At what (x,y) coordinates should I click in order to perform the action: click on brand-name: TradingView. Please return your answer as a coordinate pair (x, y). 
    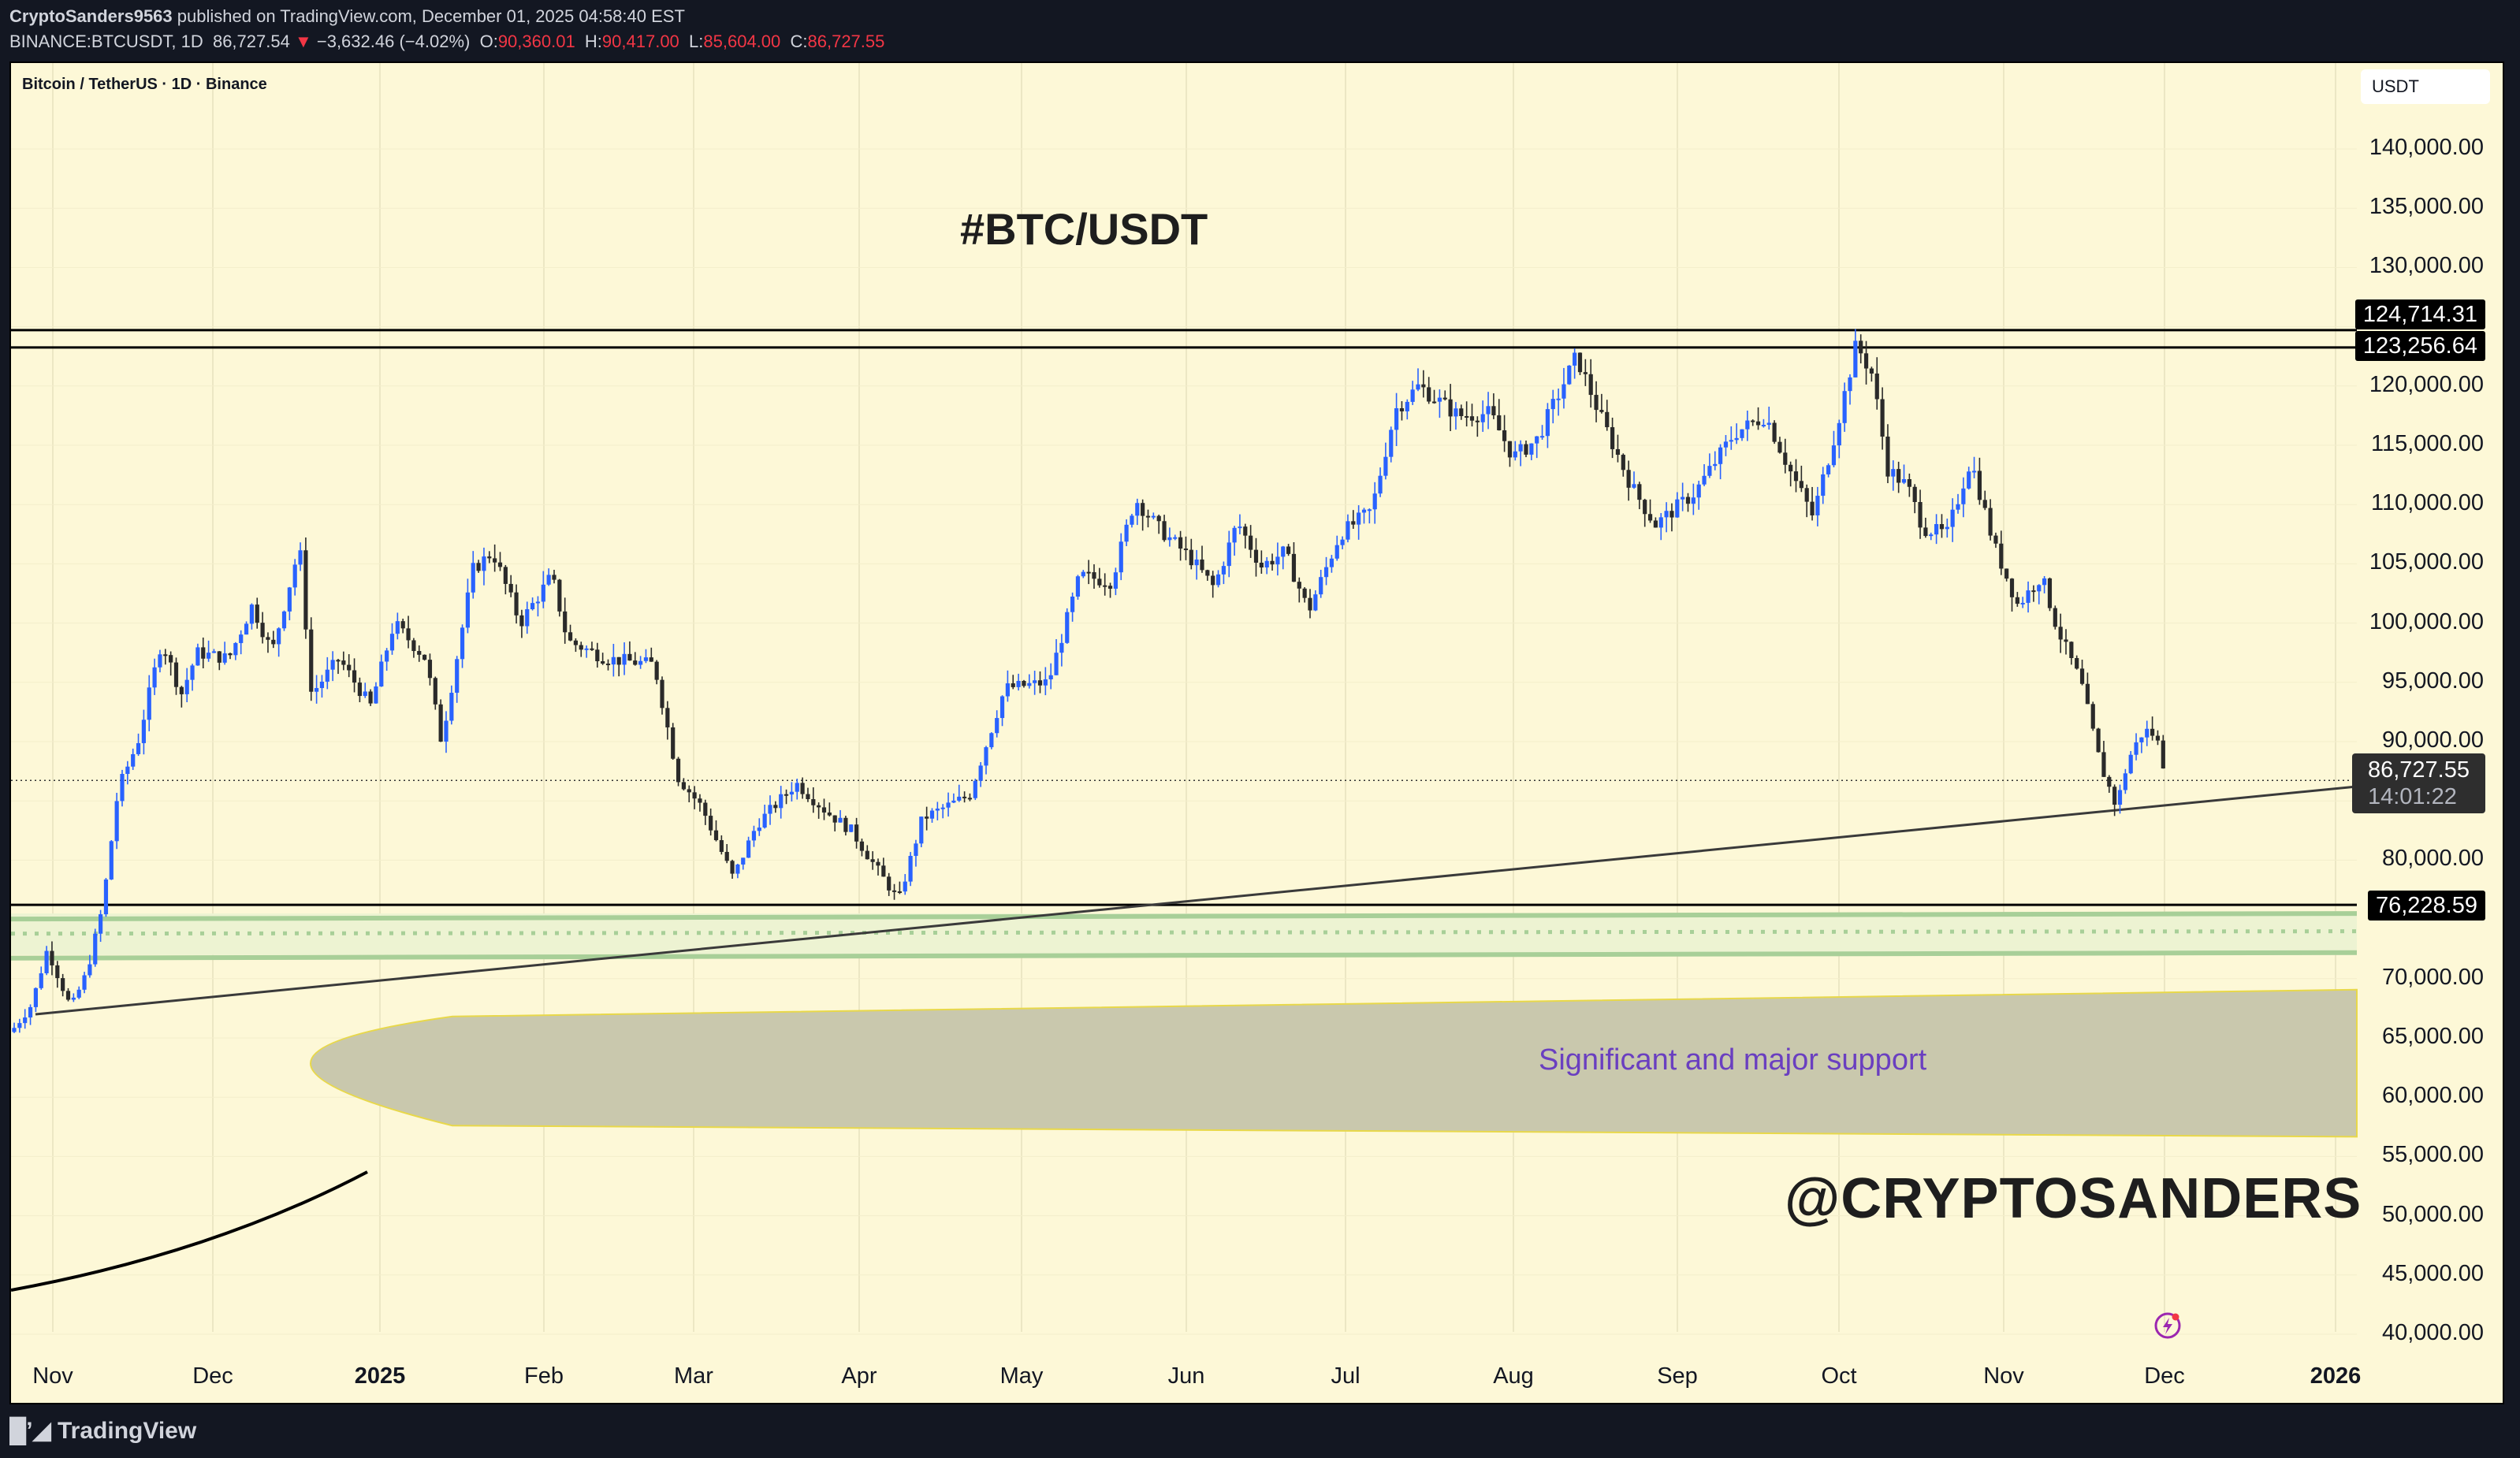
    Looking at the image, I should click on (127, 1431).